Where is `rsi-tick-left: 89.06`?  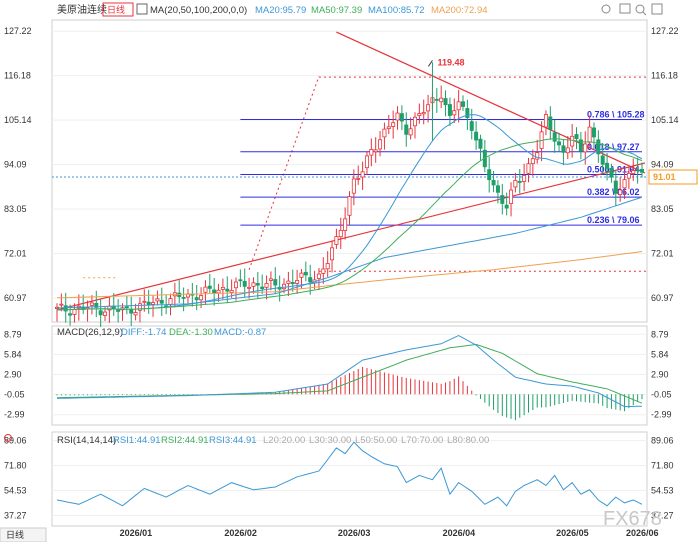
rsi-tick-left: 89.06 is located at coordinates (15, 441).